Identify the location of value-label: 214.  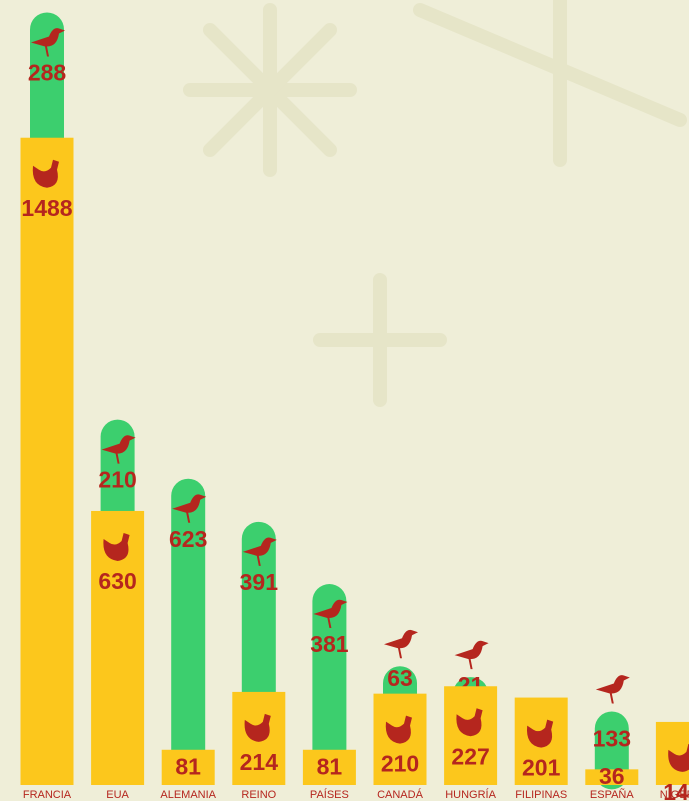
(259, 762).